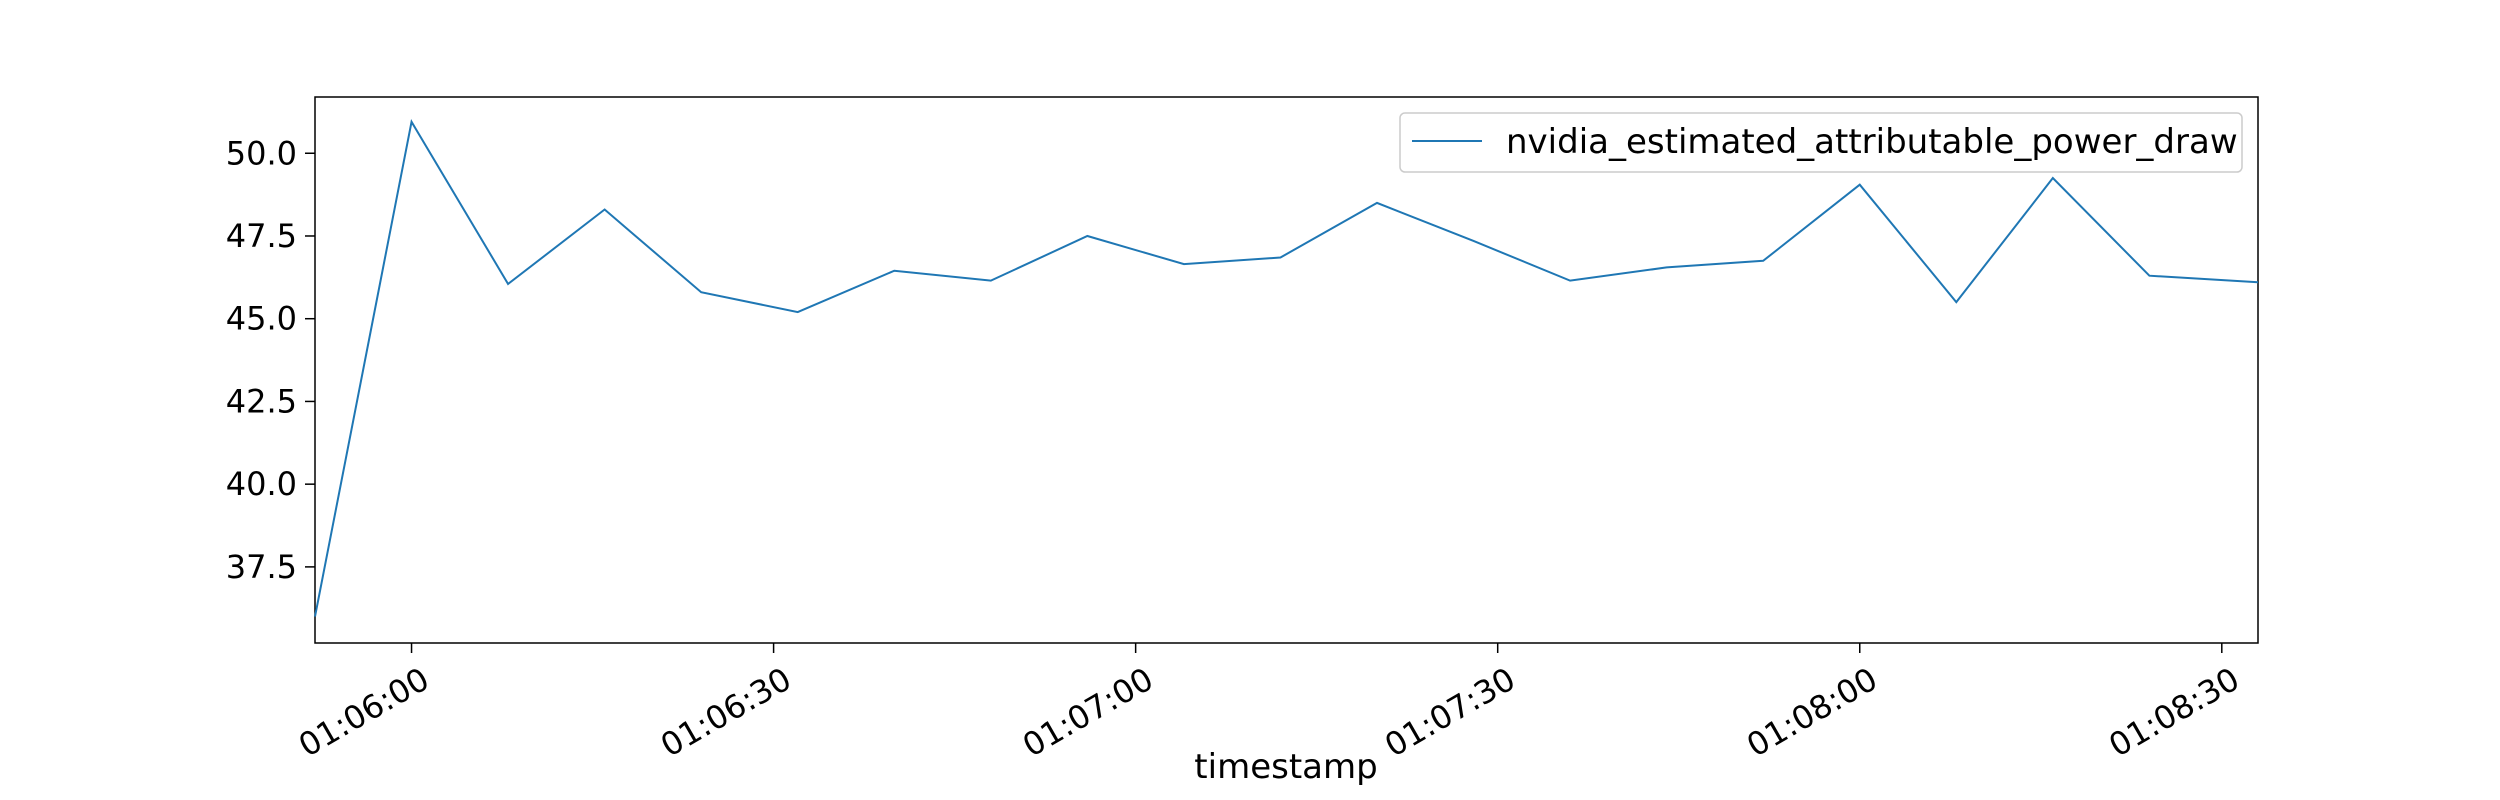 The width and height of the screenshot is (2500, 800). What do you see at coordinates (261, 153) in the screenshot?
I see `y-tick-label: 50.0` at bounding box center [261, 153].